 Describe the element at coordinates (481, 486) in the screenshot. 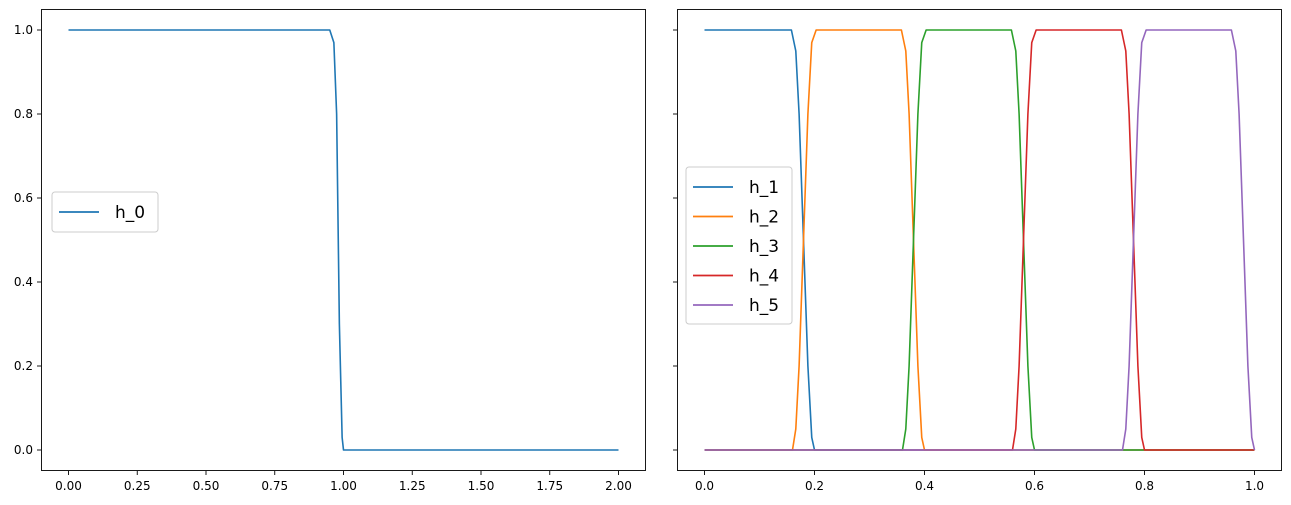

I see `x-tick-label: 1.50` at that location.